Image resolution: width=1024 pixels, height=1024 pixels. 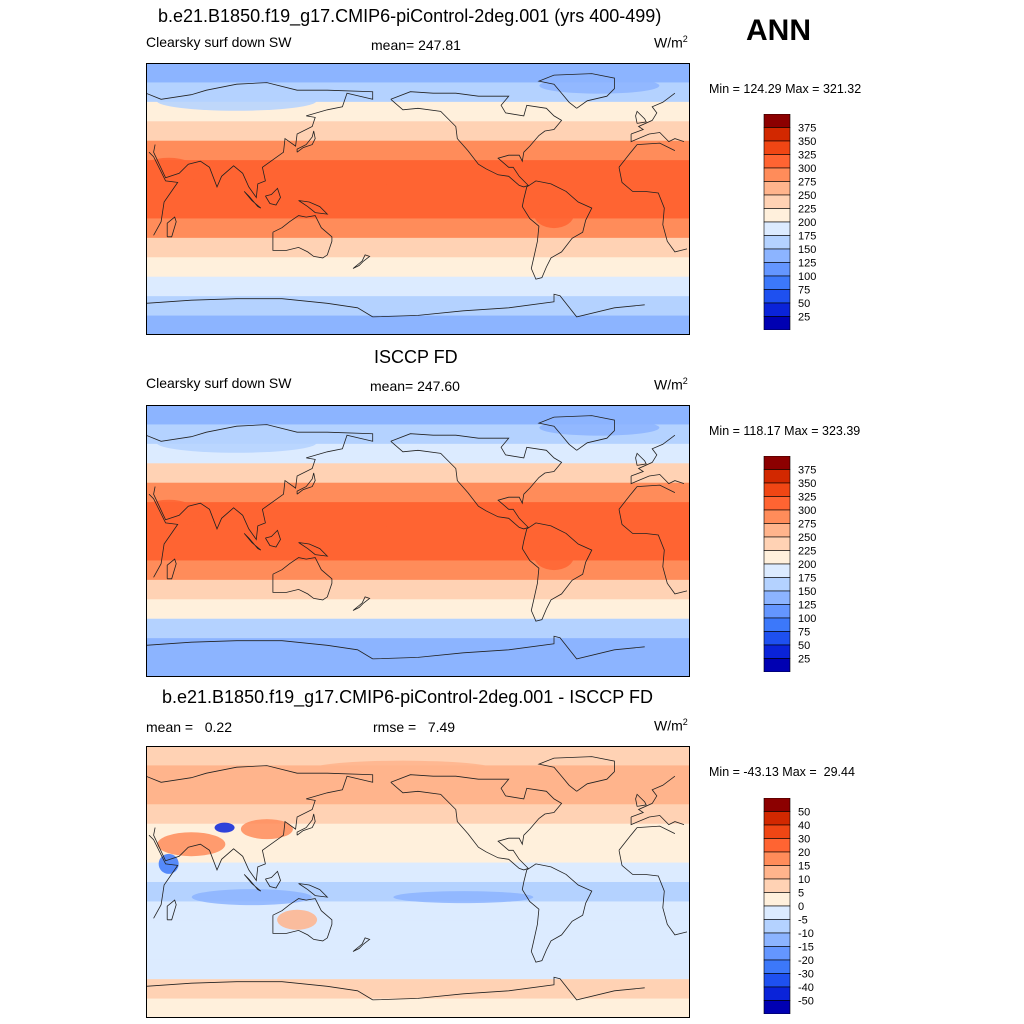 I want to click on colorbar-tick-label: -15, so click(x=806, y=948).